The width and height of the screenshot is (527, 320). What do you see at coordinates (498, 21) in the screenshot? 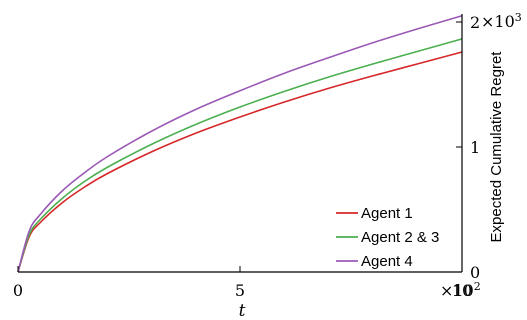
I see `y-multiplier-base: ×10` at bounding box center [498, 21].